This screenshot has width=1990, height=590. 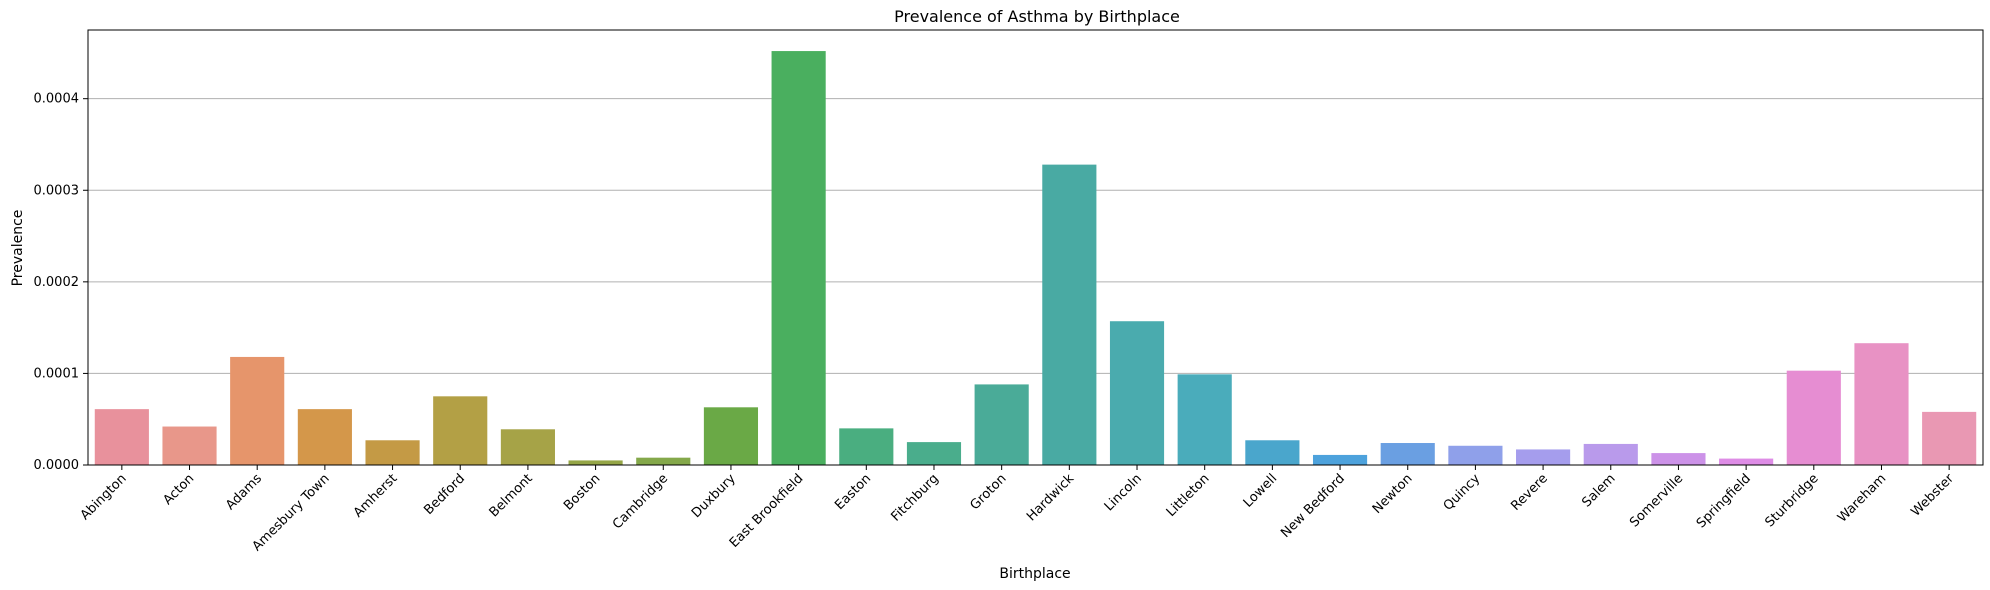 What do you see at coordinates (1034, 574) in the screenshot?
I see `x-axis-label: Birthplace` at bounding box center [1034, 574].